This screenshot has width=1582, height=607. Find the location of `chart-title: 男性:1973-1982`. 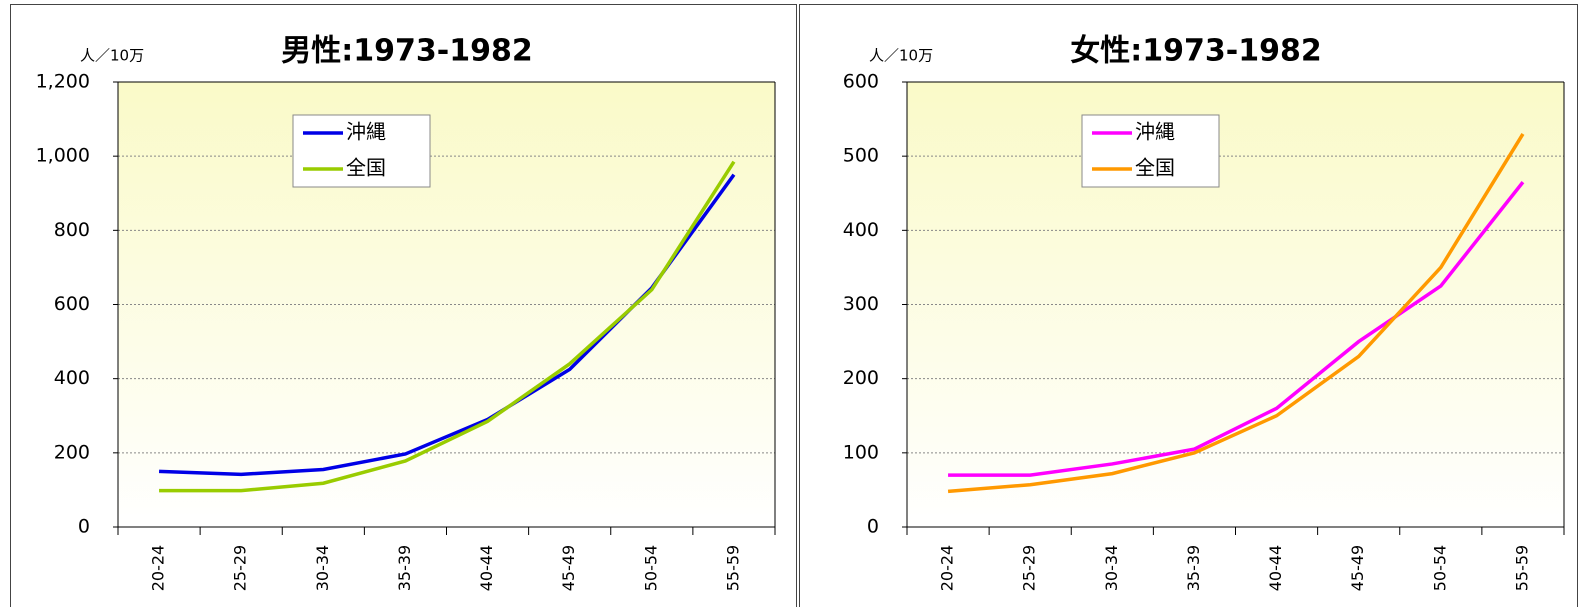

chart-title: 男性:1973-1982 is located at coordinates (406, 51).